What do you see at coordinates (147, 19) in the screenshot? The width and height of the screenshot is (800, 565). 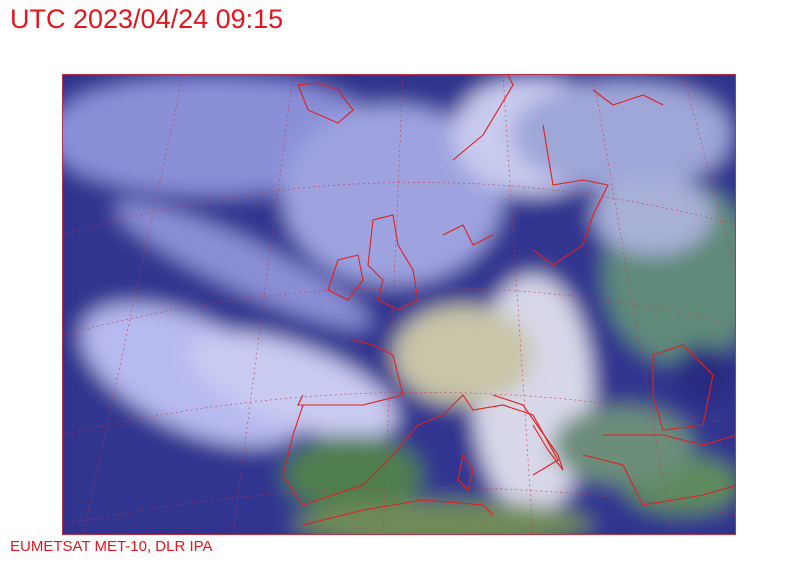 I see `timestamp-title: UTC 2023/04/24 09:15` at bounding box center [147, 19].